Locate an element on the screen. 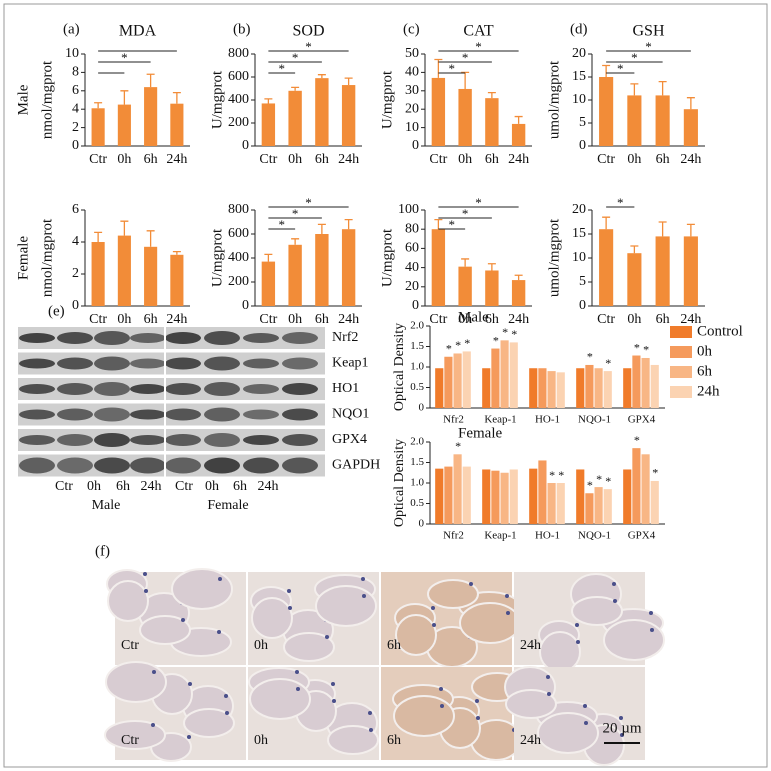 This screenshot has width=771, height=771. y-tick-label: 4 is located at coordinates (75, 241).